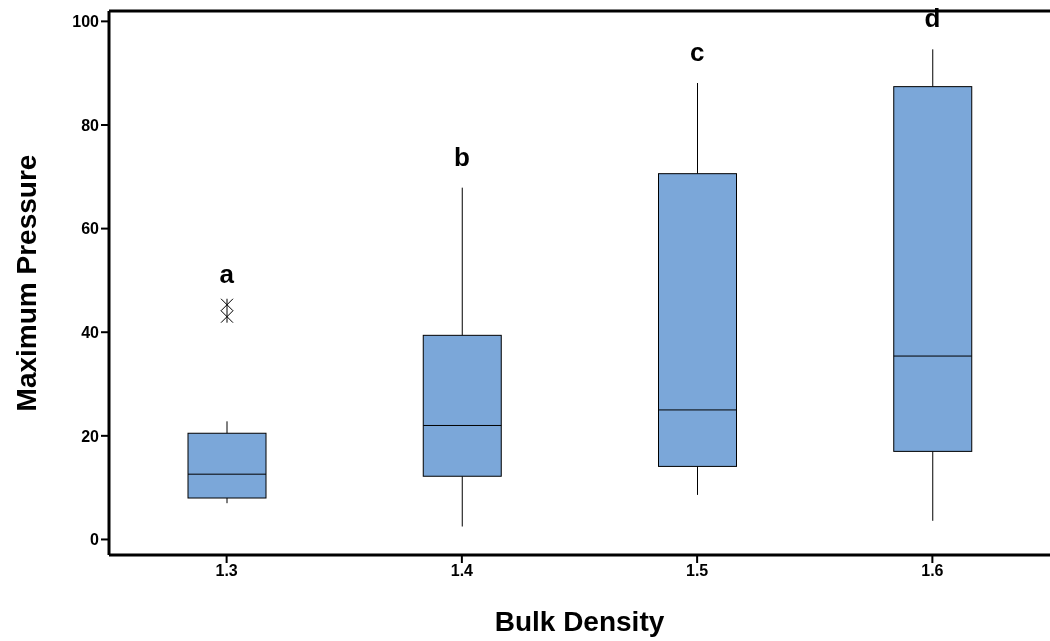 The width and height of the screenshot is (1050, 641). Describe the element at coordinates (226, 571) in the screenshot. I see `x-tick-label: 1.3` at that location.